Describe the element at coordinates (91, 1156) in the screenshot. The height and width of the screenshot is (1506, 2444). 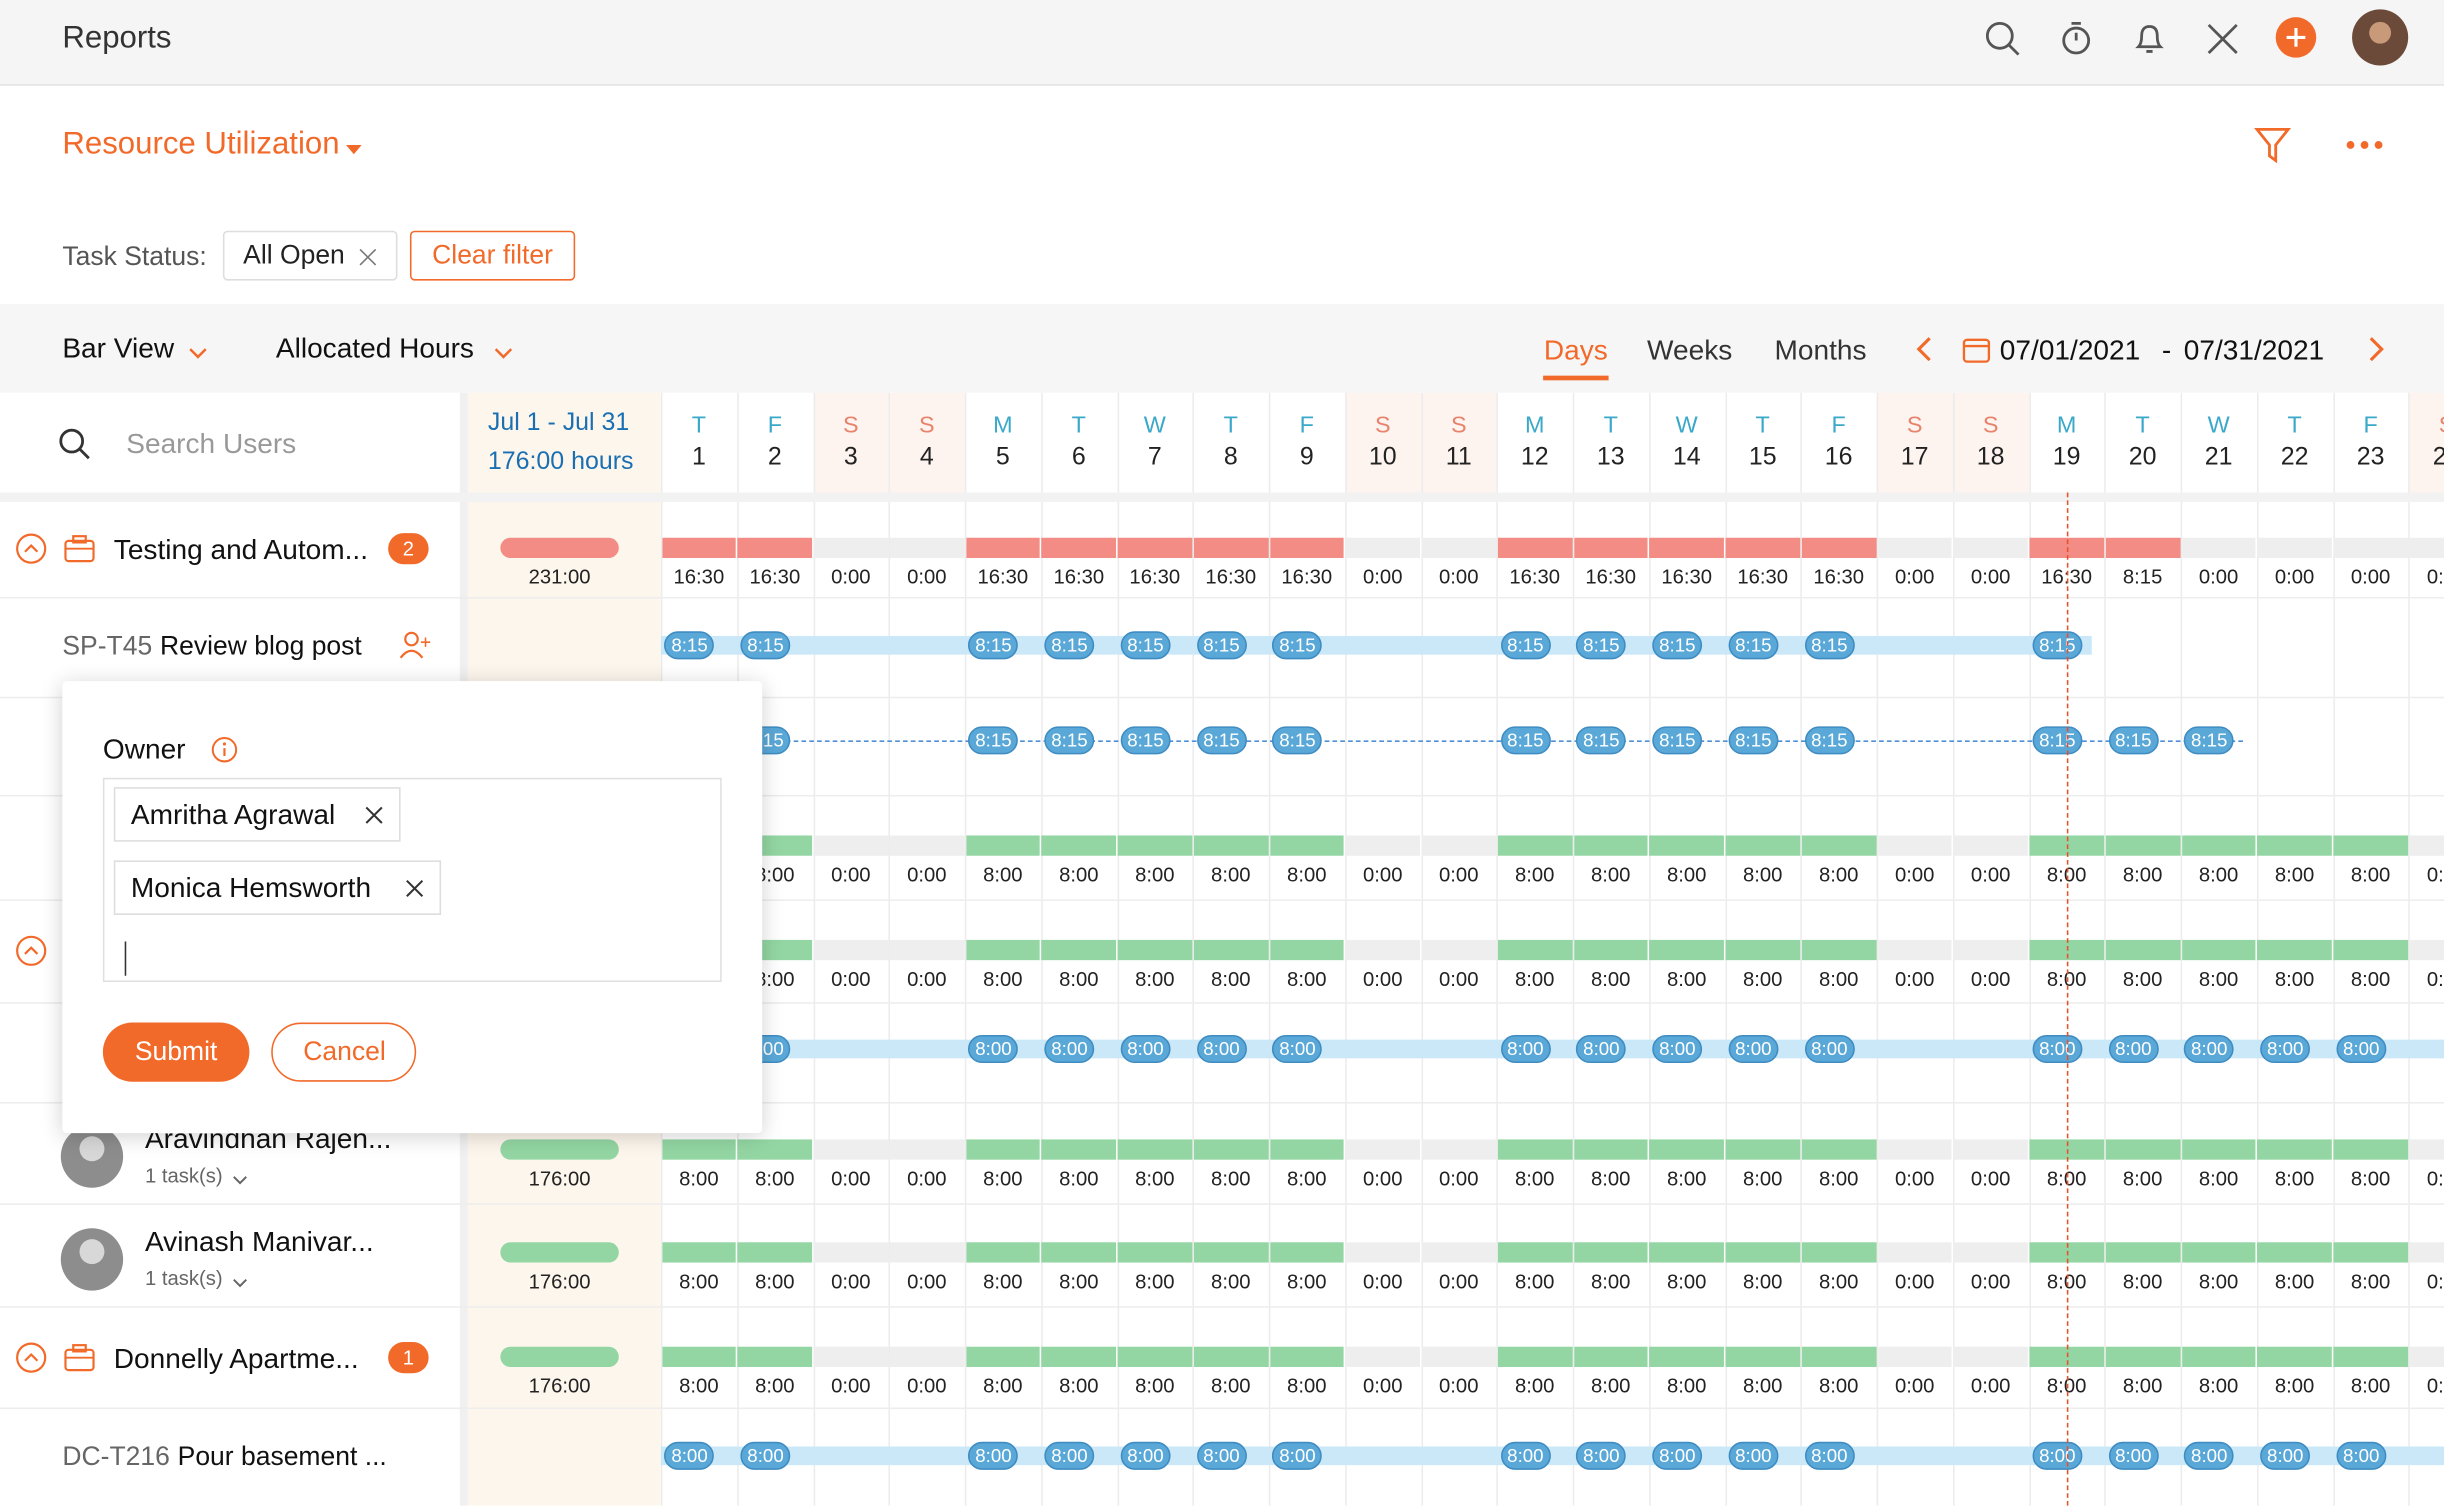
I see `member-avatar` at that location.